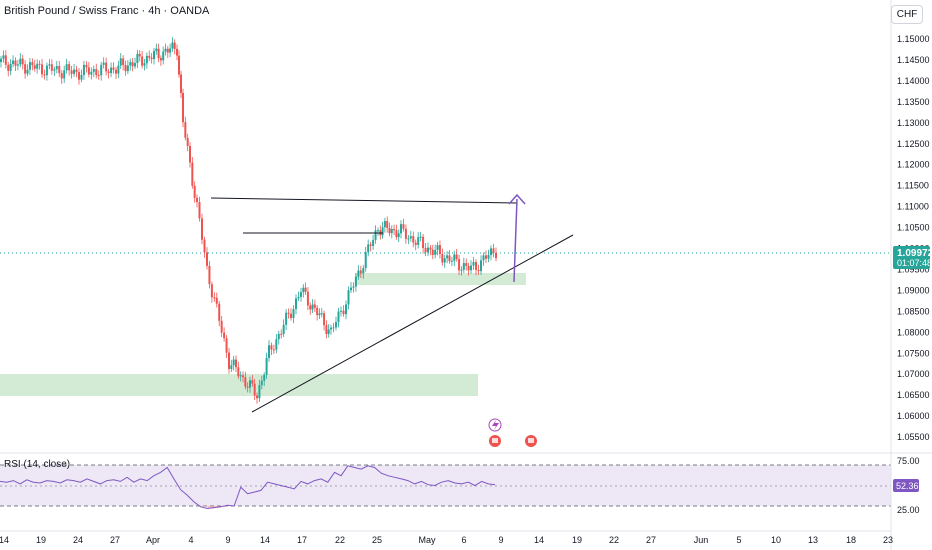  What do you see at coordinates (914, 253) in the screenshot?
I see `last-price-label: 1.09972` at bounding box center [914, 253].